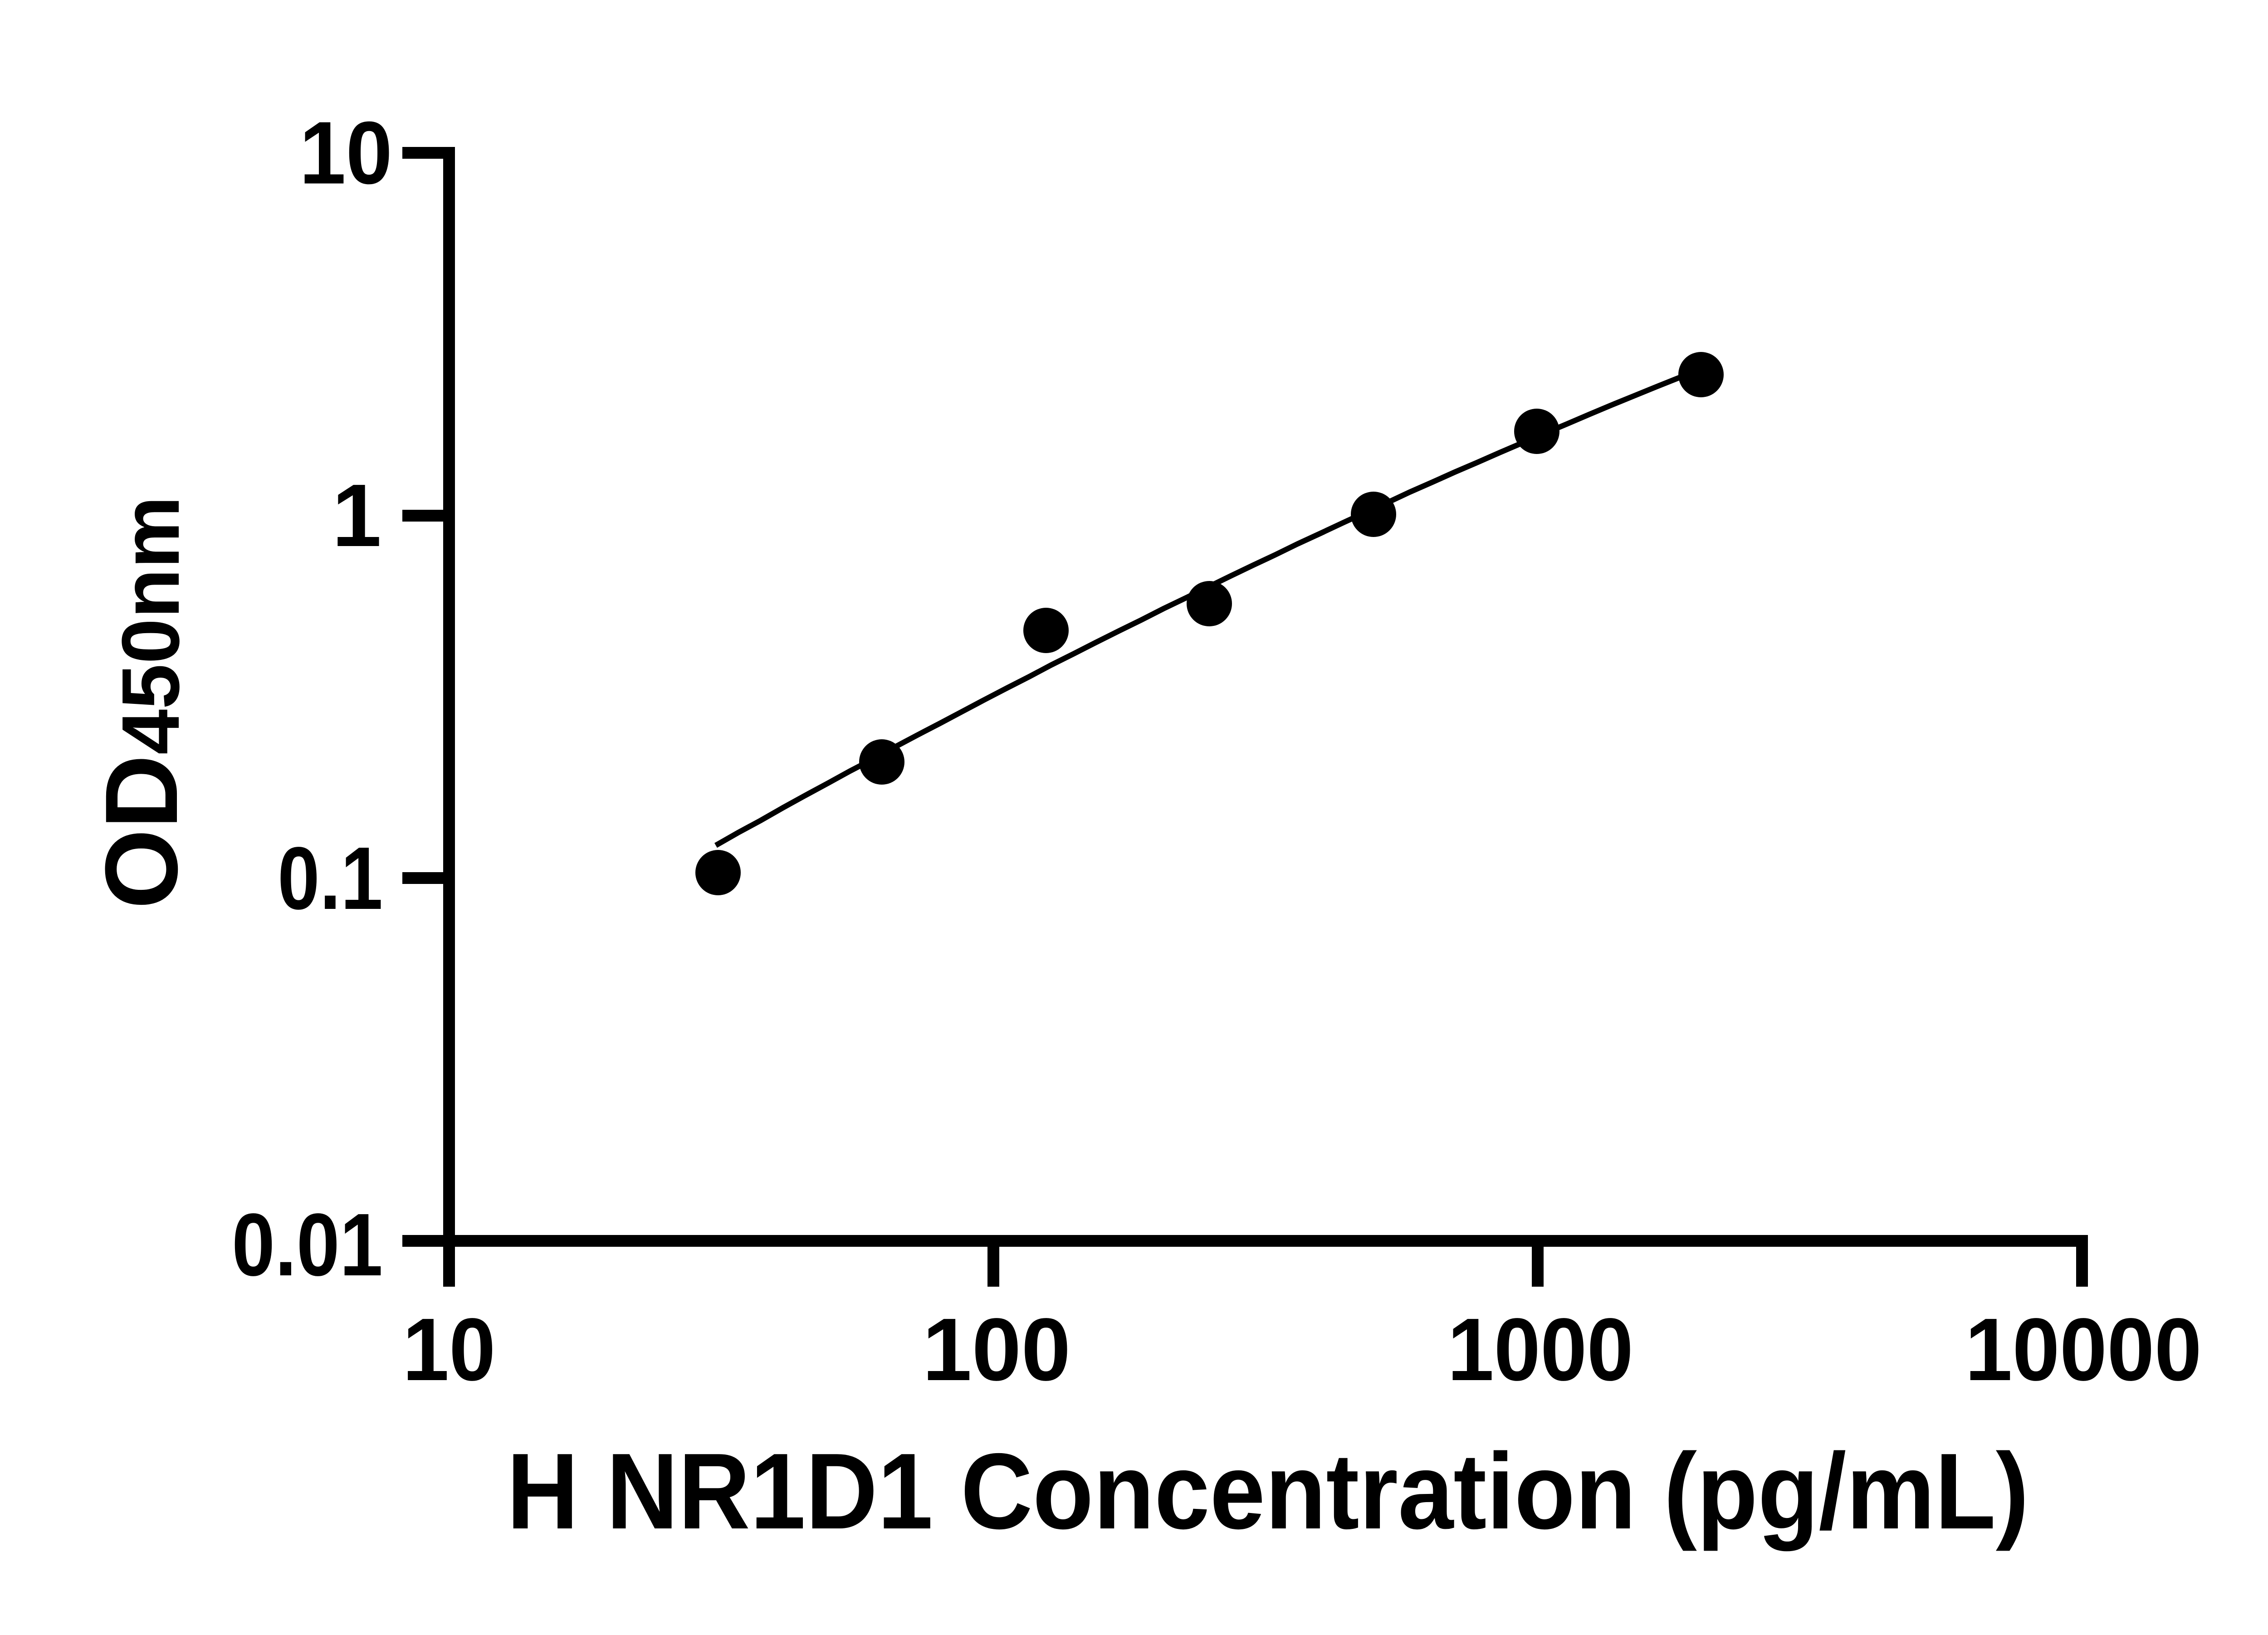 The width and height of the screenshot is (2268, 1635). Describe the element at coordinates (1268, 1491) in the screenshot. I see `svg-text: H NR1D1 Concentration (pg/mL)` at that location.